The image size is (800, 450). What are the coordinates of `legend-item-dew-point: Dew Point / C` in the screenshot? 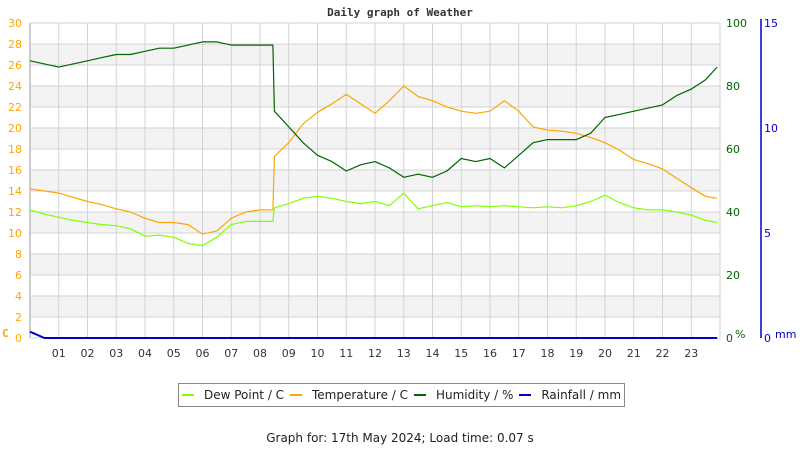 It's located at (233, 395).